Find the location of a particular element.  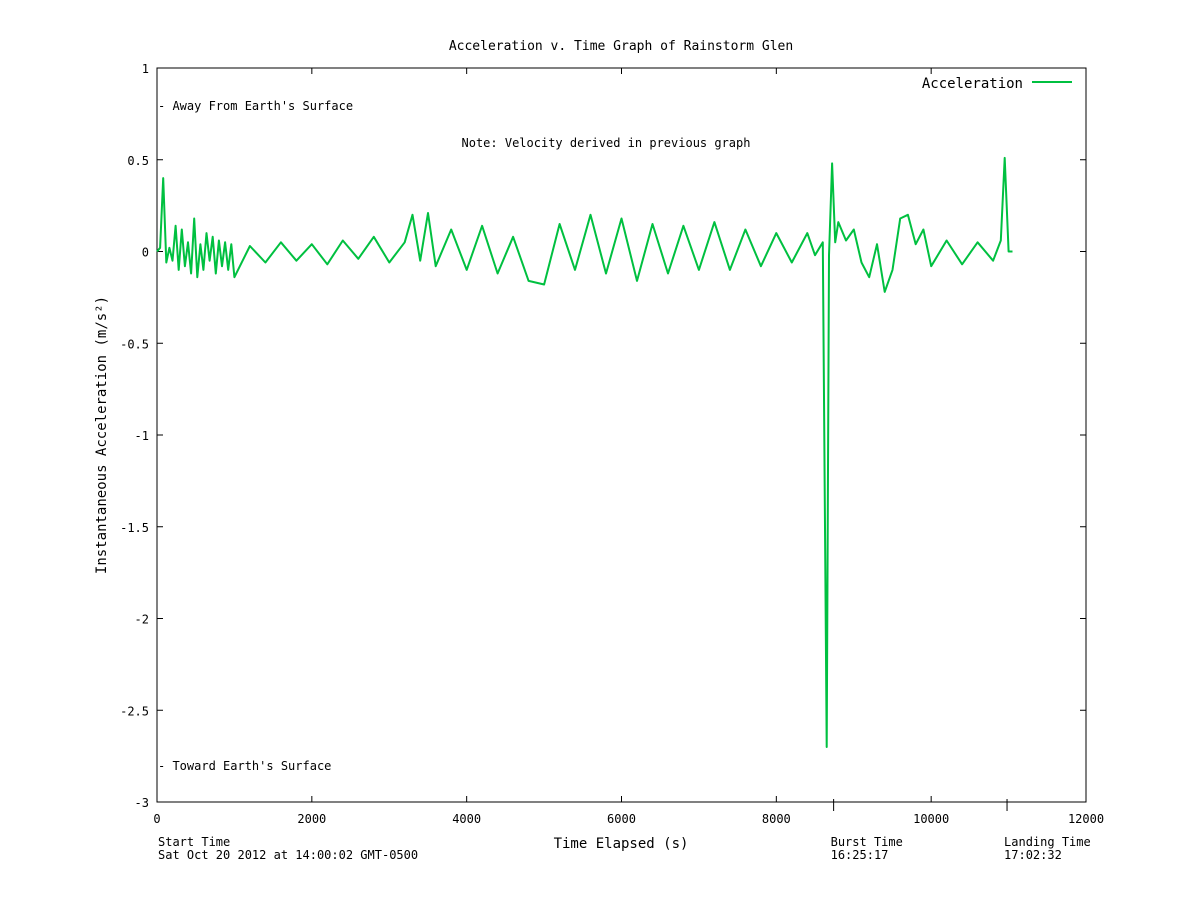

x-tick-label: 10000 is located at coordinates (931, 819).